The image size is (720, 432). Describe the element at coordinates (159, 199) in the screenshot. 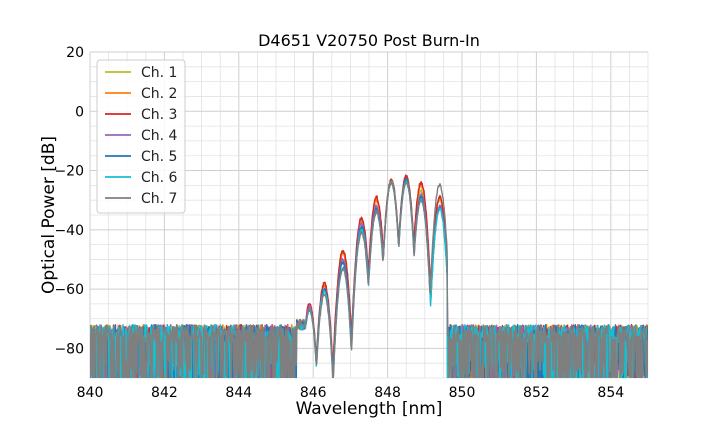

I see `legend-label: Ch. 7` at that location.